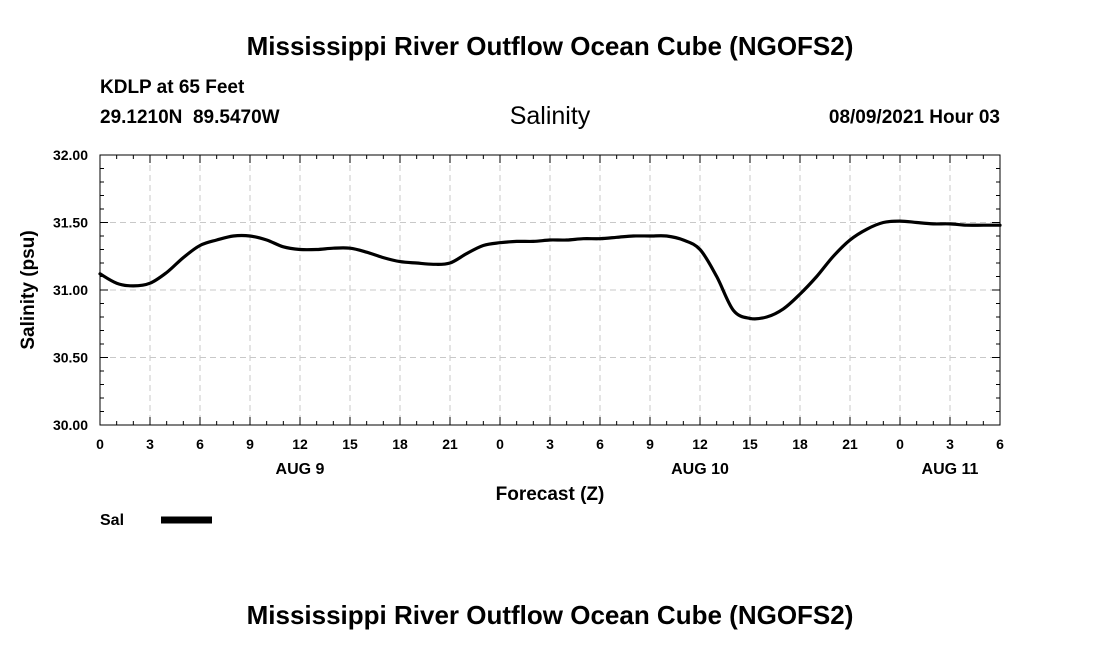 The image size is (1100, 650). Describe the element at coordinates (190, 117) in the screenshot. I see `coordinates-label: 29.1210N 89.5470W` at that location.